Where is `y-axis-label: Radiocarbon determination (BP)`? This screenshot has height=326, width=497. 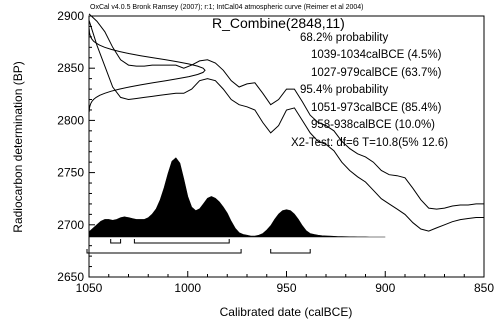
y-axis-label: Radiocarbon determination (BP) is located at coordinates (18, 146).